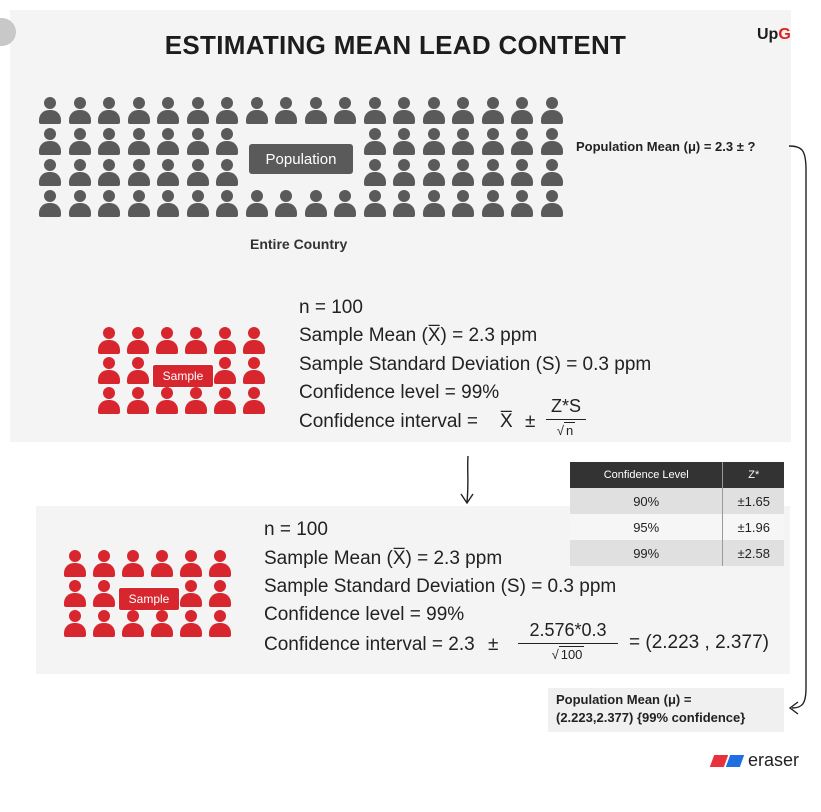 Image resolution: width=821 pixels, height=812 pixels. I want to click on down-arrow-icon, so click(467, 480).